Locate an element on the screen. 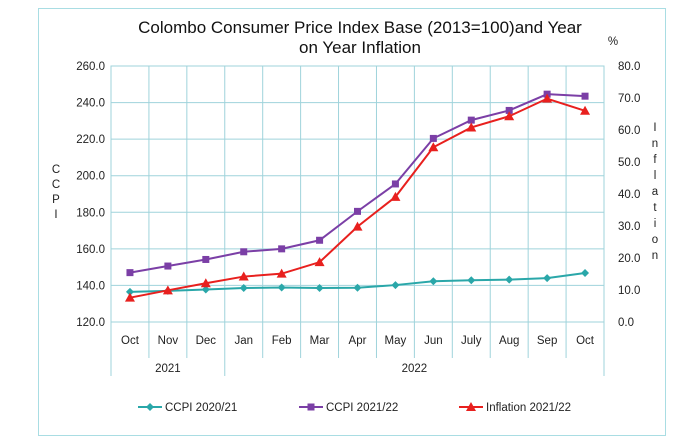 Image resolution: width=700 pixels, height=446 pixels. left-tick-label: 180.0 is located at coordinates (90, 213).